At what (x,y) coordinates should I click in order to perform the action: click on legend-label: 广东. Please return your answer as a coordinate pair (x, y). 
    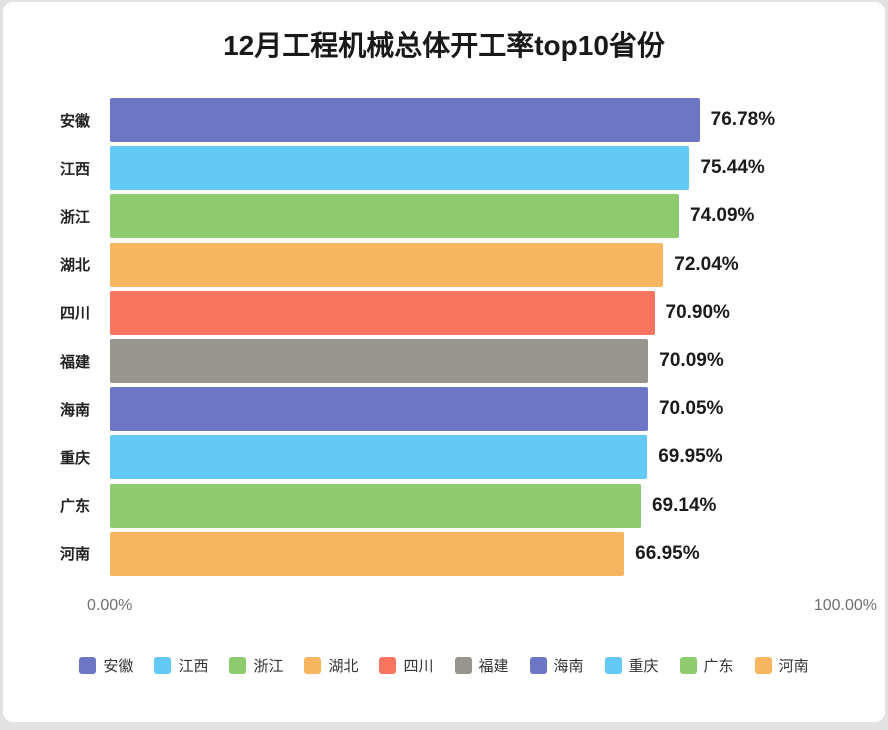
    Looking at the image, I should click on (718, 666).